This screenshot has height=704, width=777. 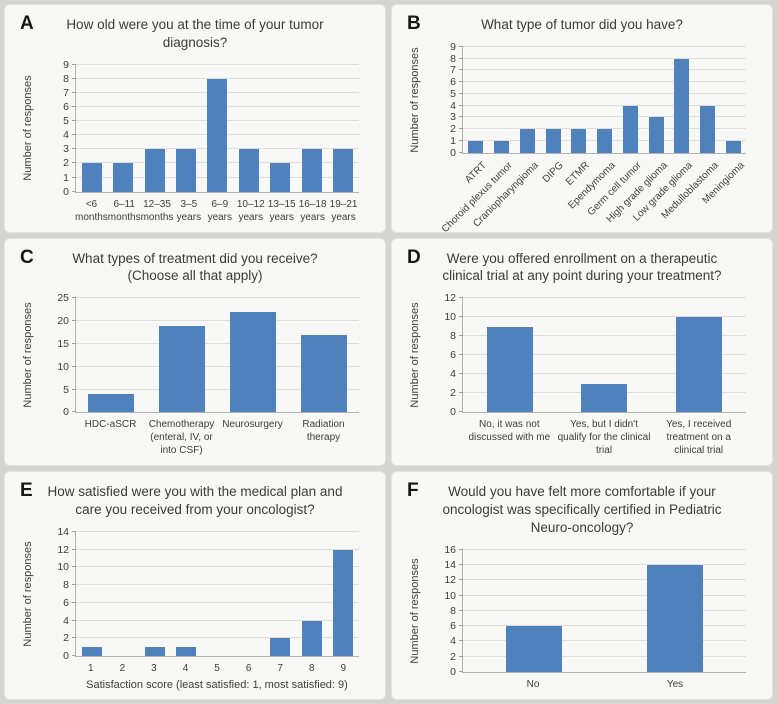 I want to click on x-tick-label: Yes, so click(x=675, y=684).